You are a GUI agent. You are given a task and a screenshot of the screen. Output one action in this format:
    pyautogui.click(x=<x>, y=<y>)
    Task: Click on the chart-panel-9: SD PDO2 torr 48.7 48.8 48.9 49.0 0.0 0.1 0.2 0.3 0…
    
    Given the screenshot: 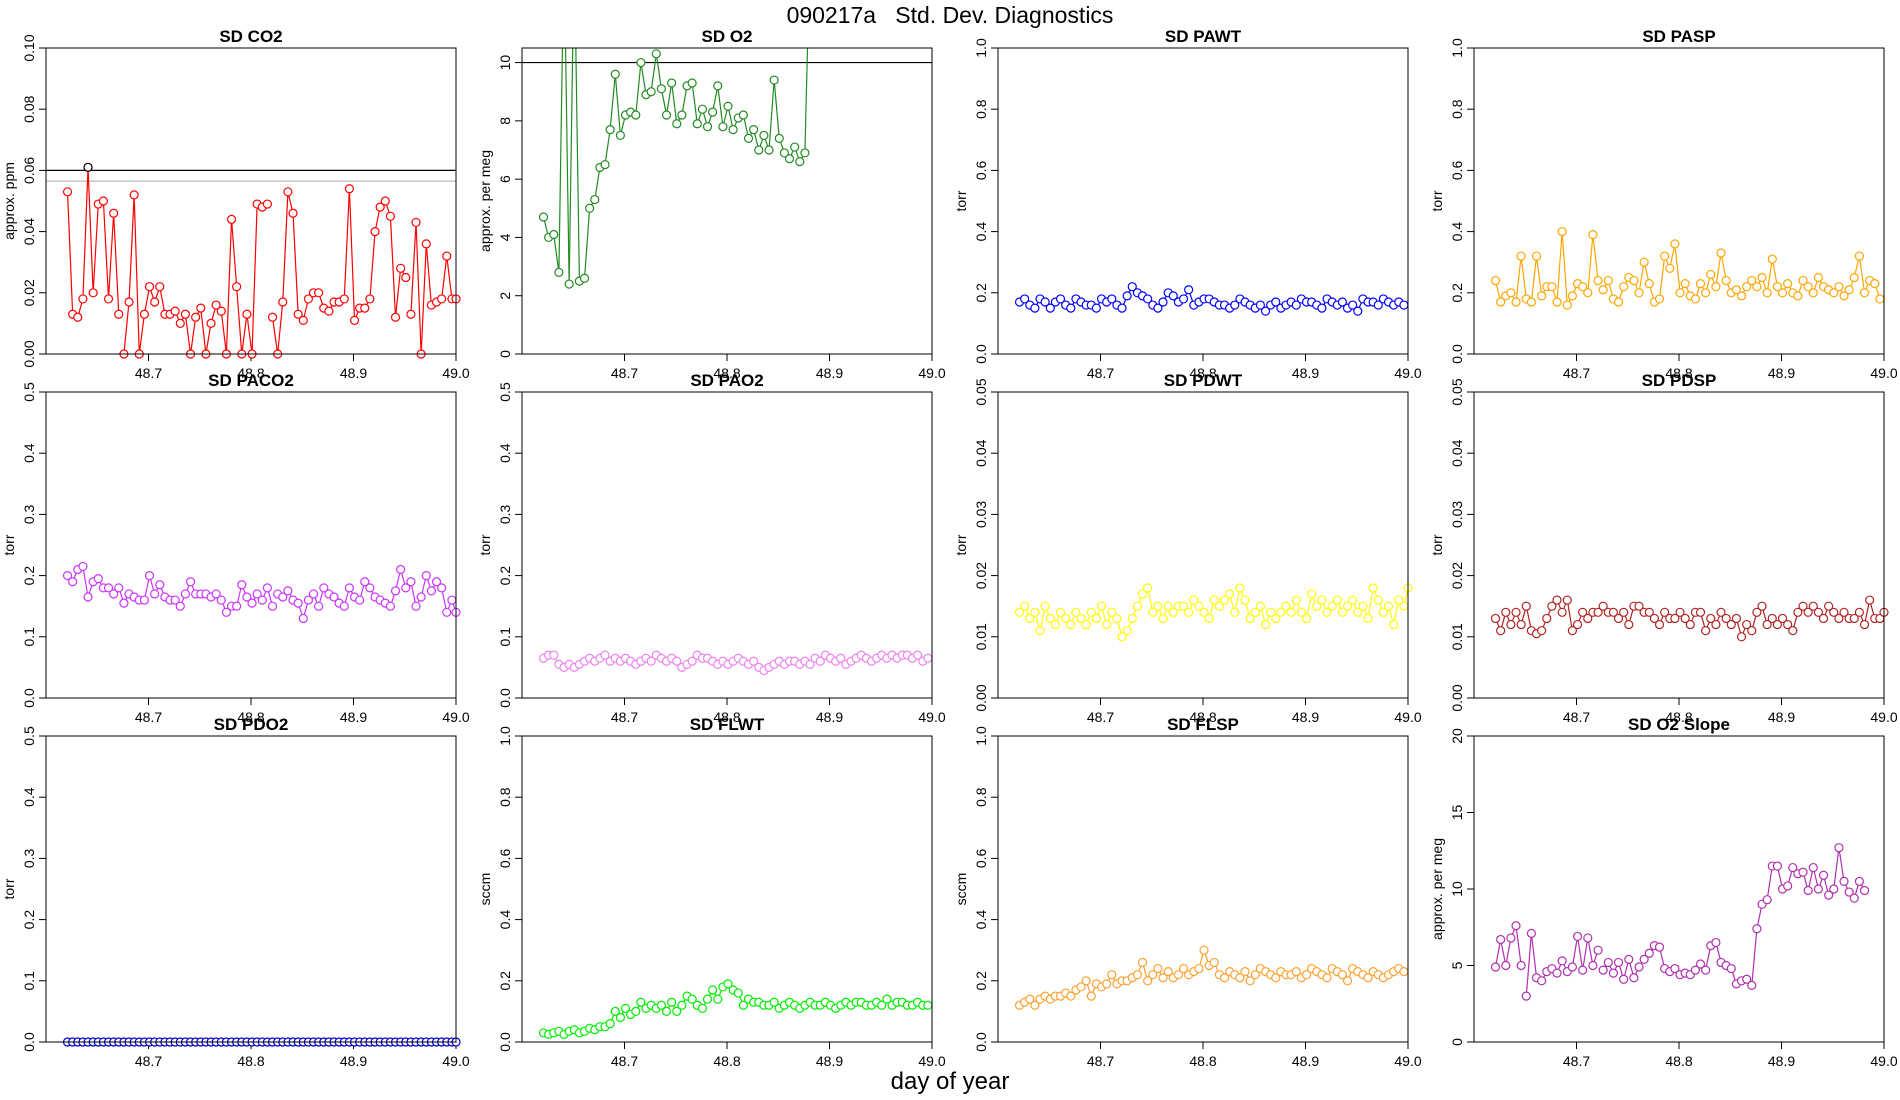 What is the action you would take?
    pyautogui.click(x=235, y=892)
    